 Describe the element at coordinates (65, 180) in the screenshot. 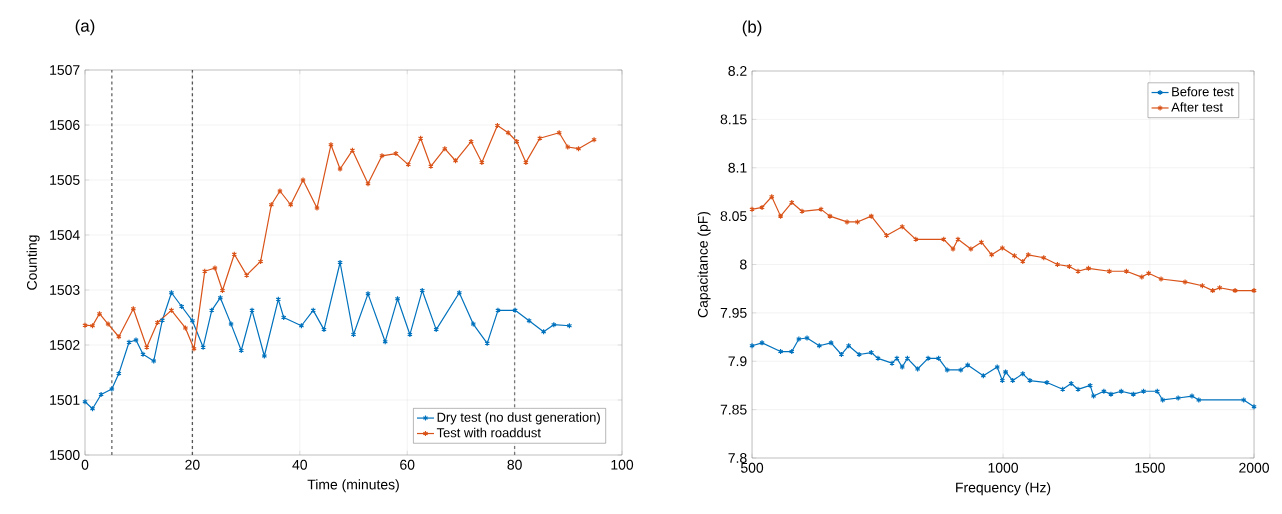

I see `y-tick-label: 1505` at that location.